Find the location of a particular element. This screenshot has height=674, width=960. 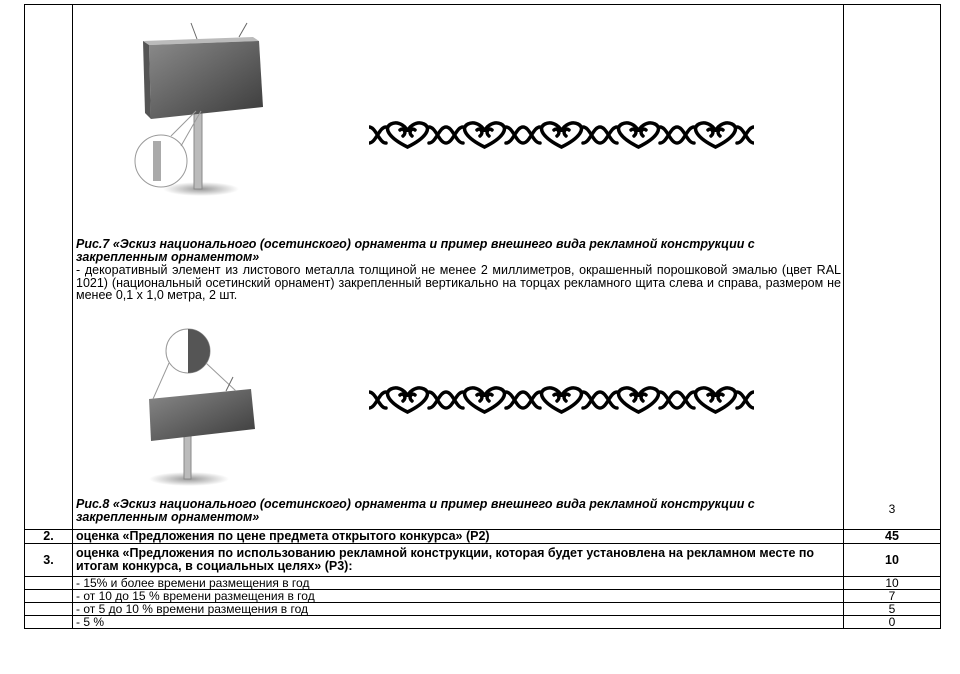

score-cell: 3 is located at coordinates (892, 267).